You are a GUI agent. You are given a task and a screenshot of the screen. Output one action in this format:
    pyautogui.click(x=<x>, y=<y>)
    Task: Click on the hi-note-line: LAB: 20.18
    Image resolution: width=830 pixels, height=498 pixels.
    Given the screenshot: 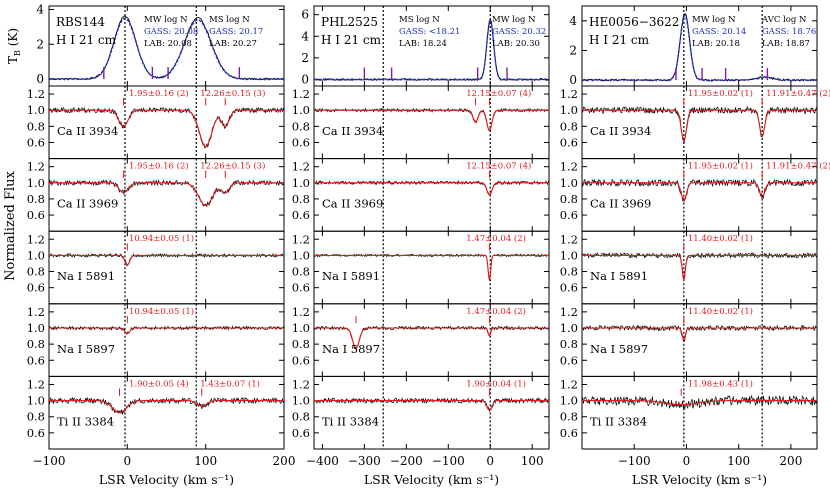 What is the action you would take?
    pyautogui.click(x=716, y=44)
    